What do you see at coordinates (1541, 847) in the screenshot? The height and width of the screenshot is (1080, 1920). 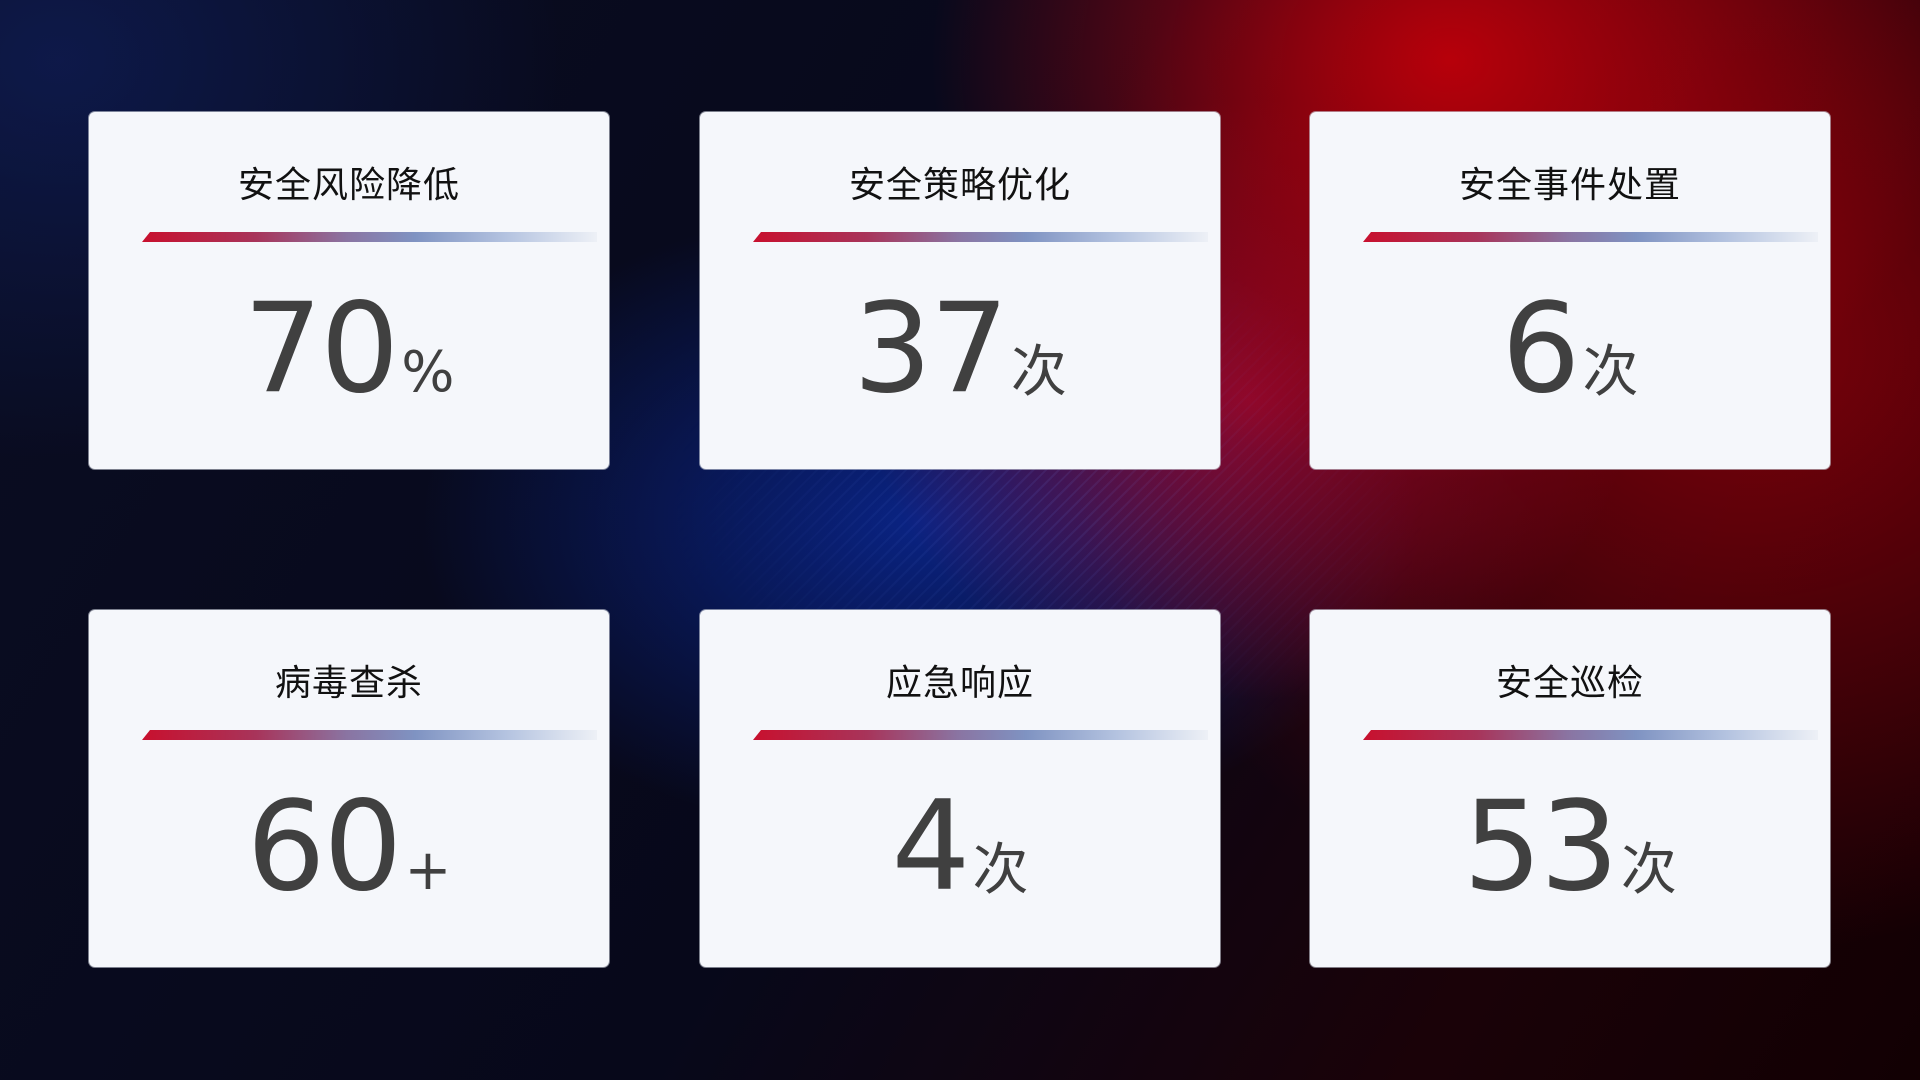 I see `value-number: 53` at bounding box center [1541, 847].